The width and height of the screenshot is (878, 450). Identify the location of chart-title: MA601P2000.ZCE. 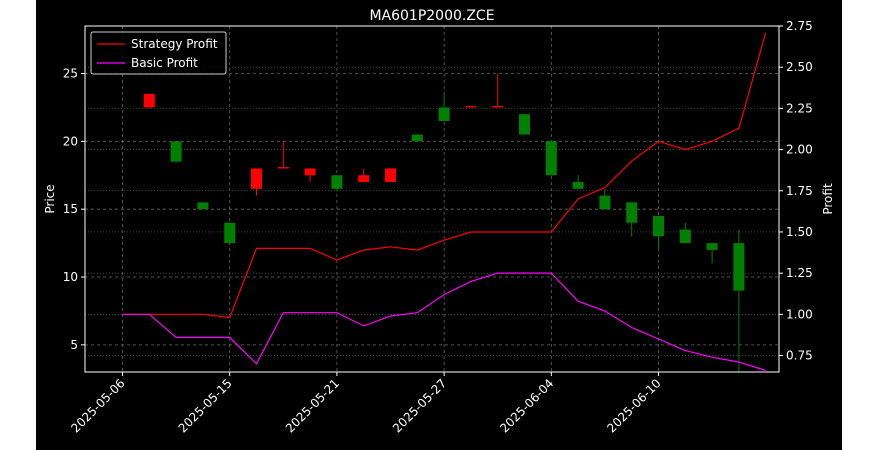
(431, 16).